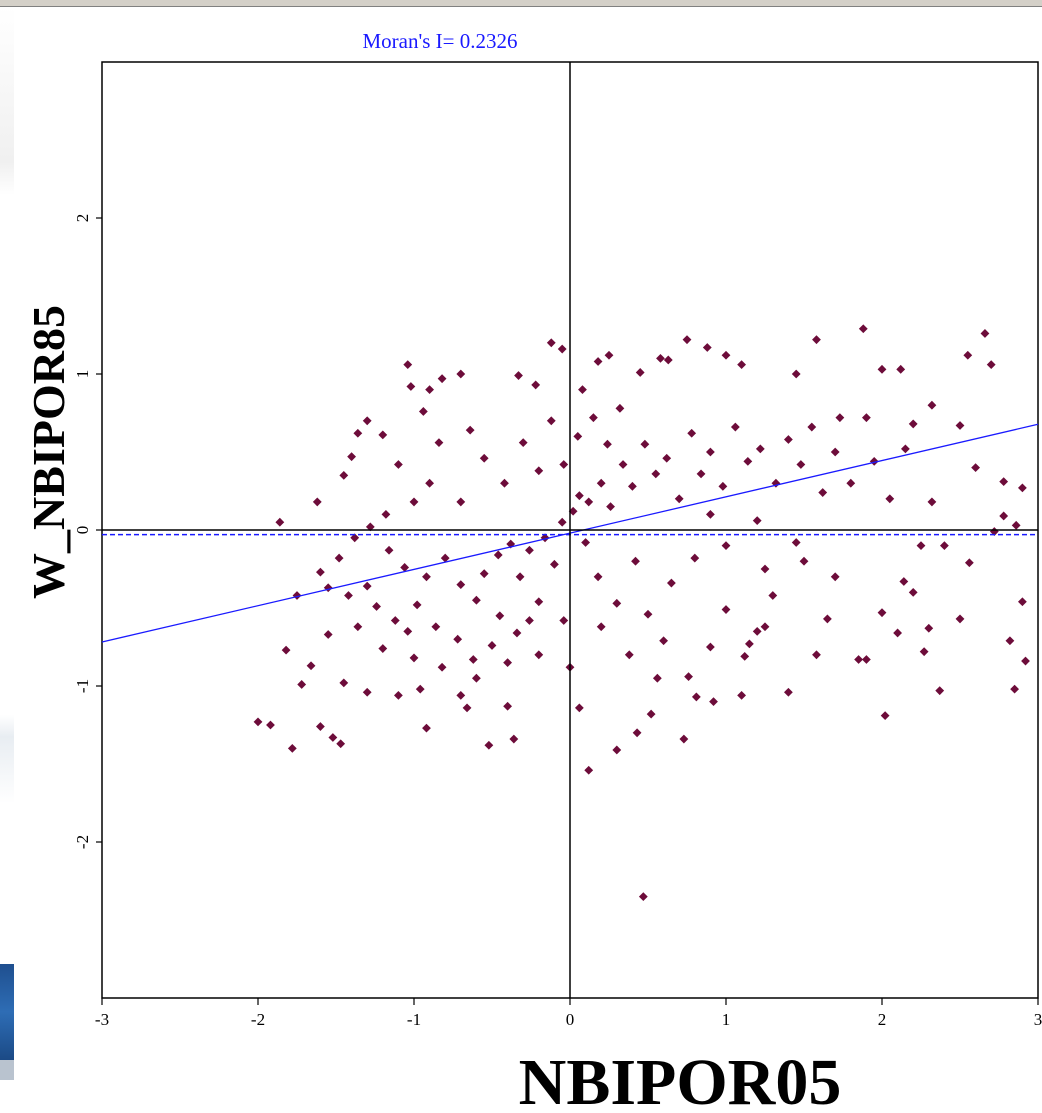 This screenshot has width=1042, height=1113. I want to click on x-axis-title: NBIPOR05, so click(680, 1079).